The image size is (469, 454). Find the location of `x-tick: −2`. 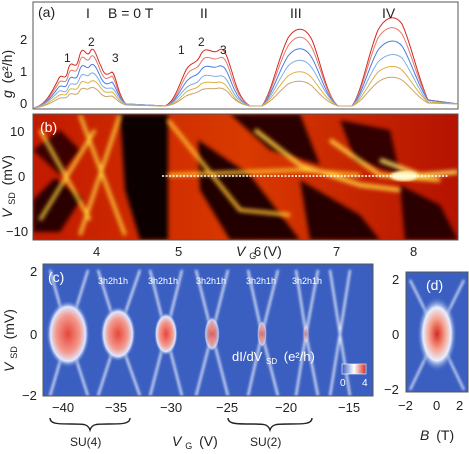

x-tick: −2 is located at coordinates (405, 405).